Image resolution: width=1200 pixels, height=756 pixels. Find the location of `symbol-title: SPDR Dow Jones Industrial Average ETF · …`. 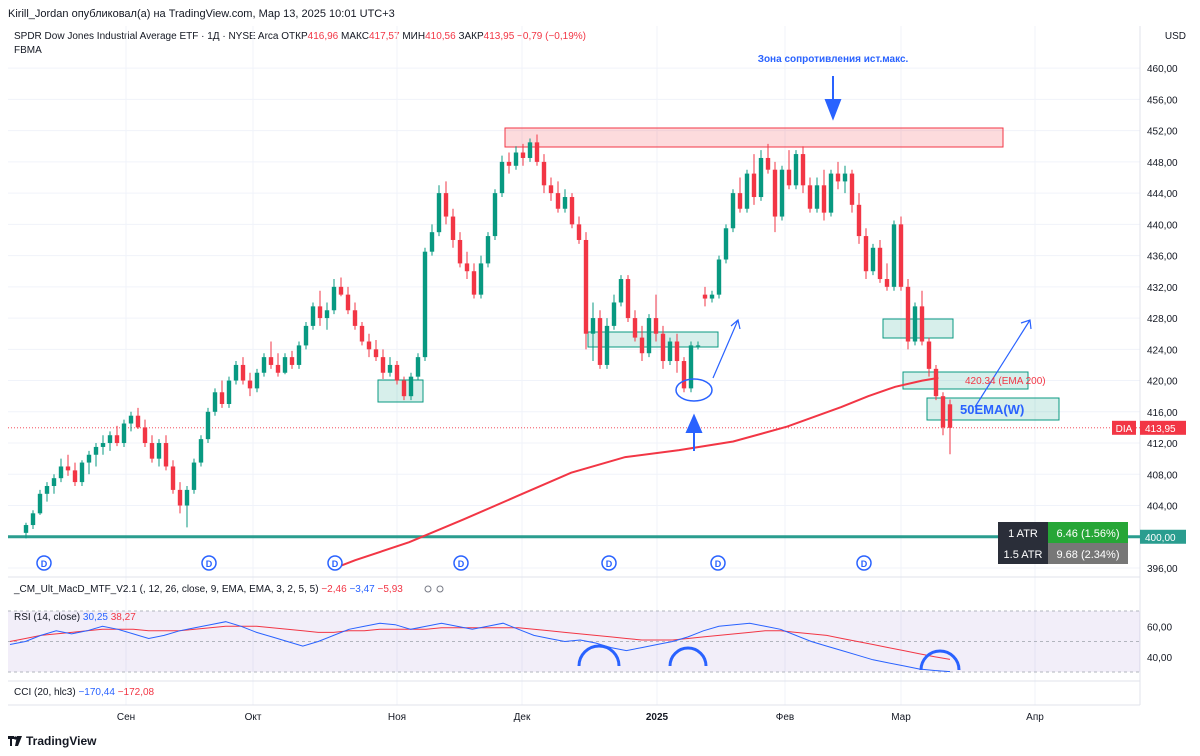

symbol-title: SPDR Dow Jones Industrial Average ETF · … is located at coordinates (146, 36).